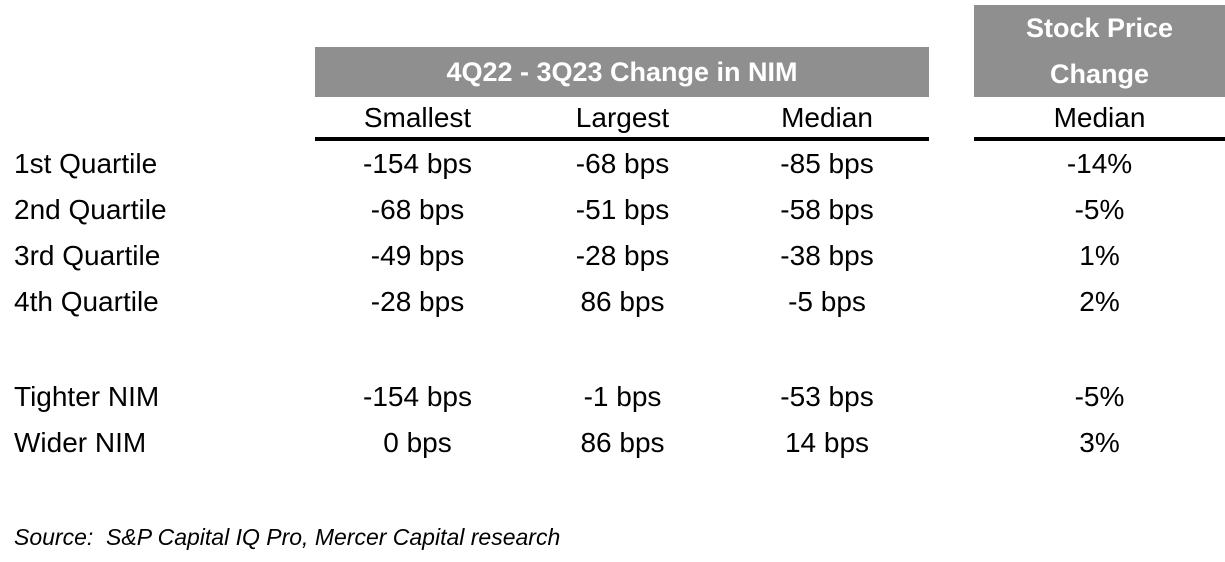 The width and height of the screenshot is (1225, 562). I want to click on row-label: Wider NIM, so click(80, 442).